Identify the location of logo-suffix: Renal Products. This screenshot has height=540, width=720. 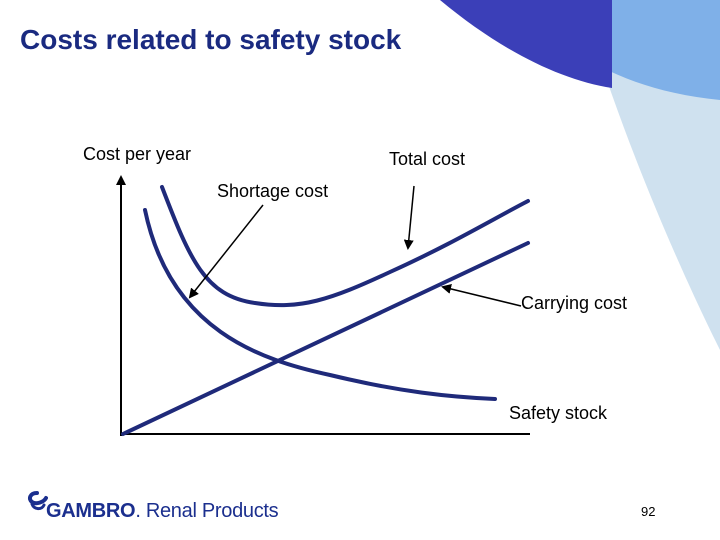
(212, 511).